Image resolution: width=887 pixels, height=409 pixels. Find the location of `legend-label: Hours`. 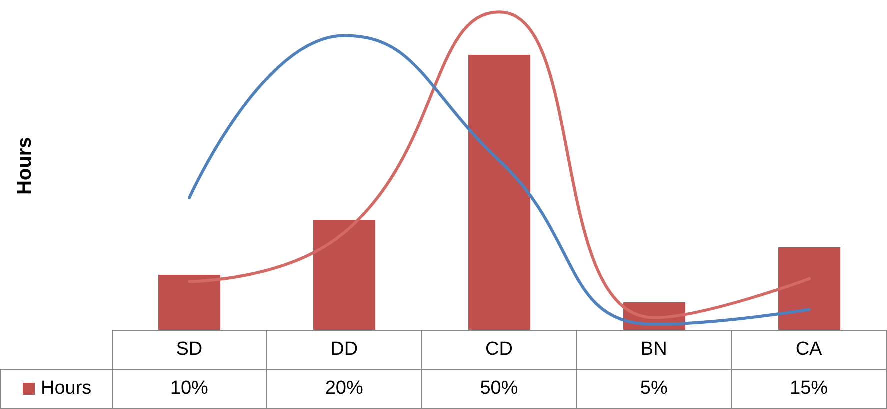

legend-label: Hours is located at coordinates (56, 389).